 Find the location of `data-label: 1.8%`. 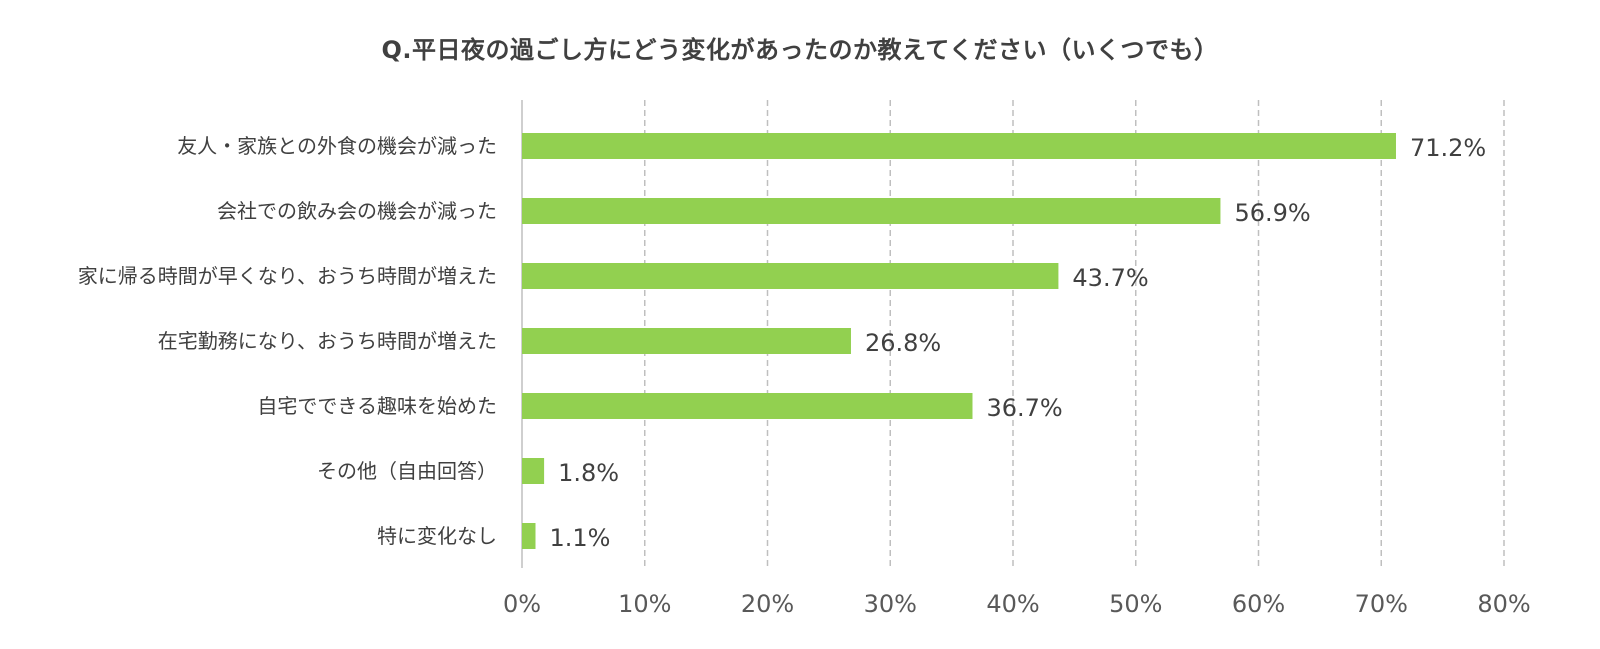

data-label: 1.8% is located at coordinates (588, 473).